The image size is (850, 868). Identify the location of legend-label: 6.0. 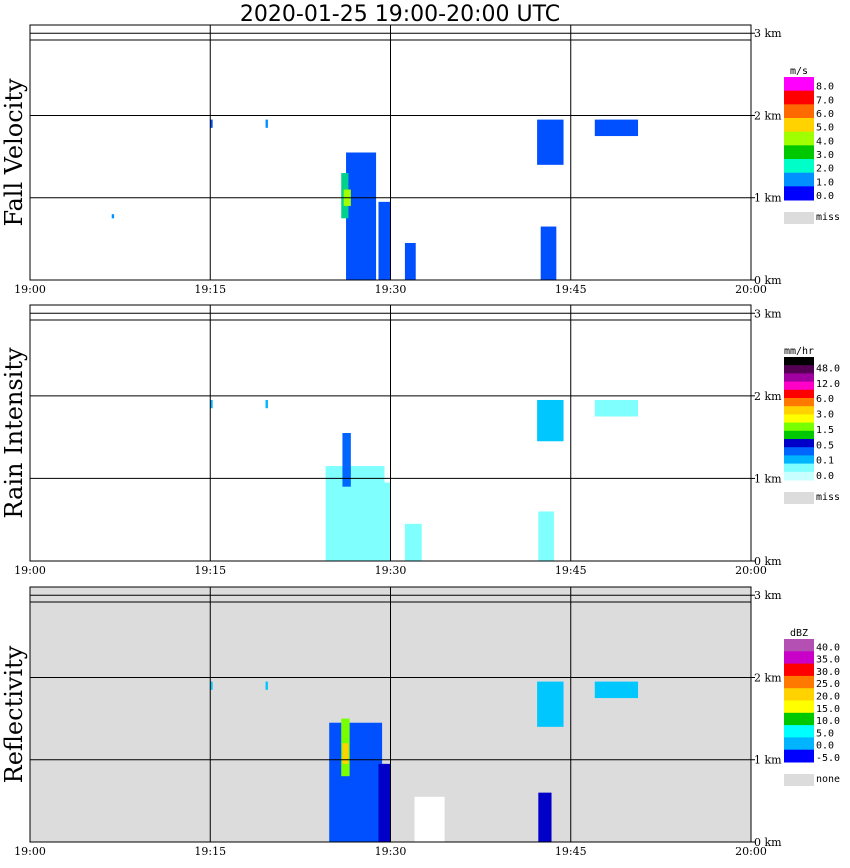
(825, 399).